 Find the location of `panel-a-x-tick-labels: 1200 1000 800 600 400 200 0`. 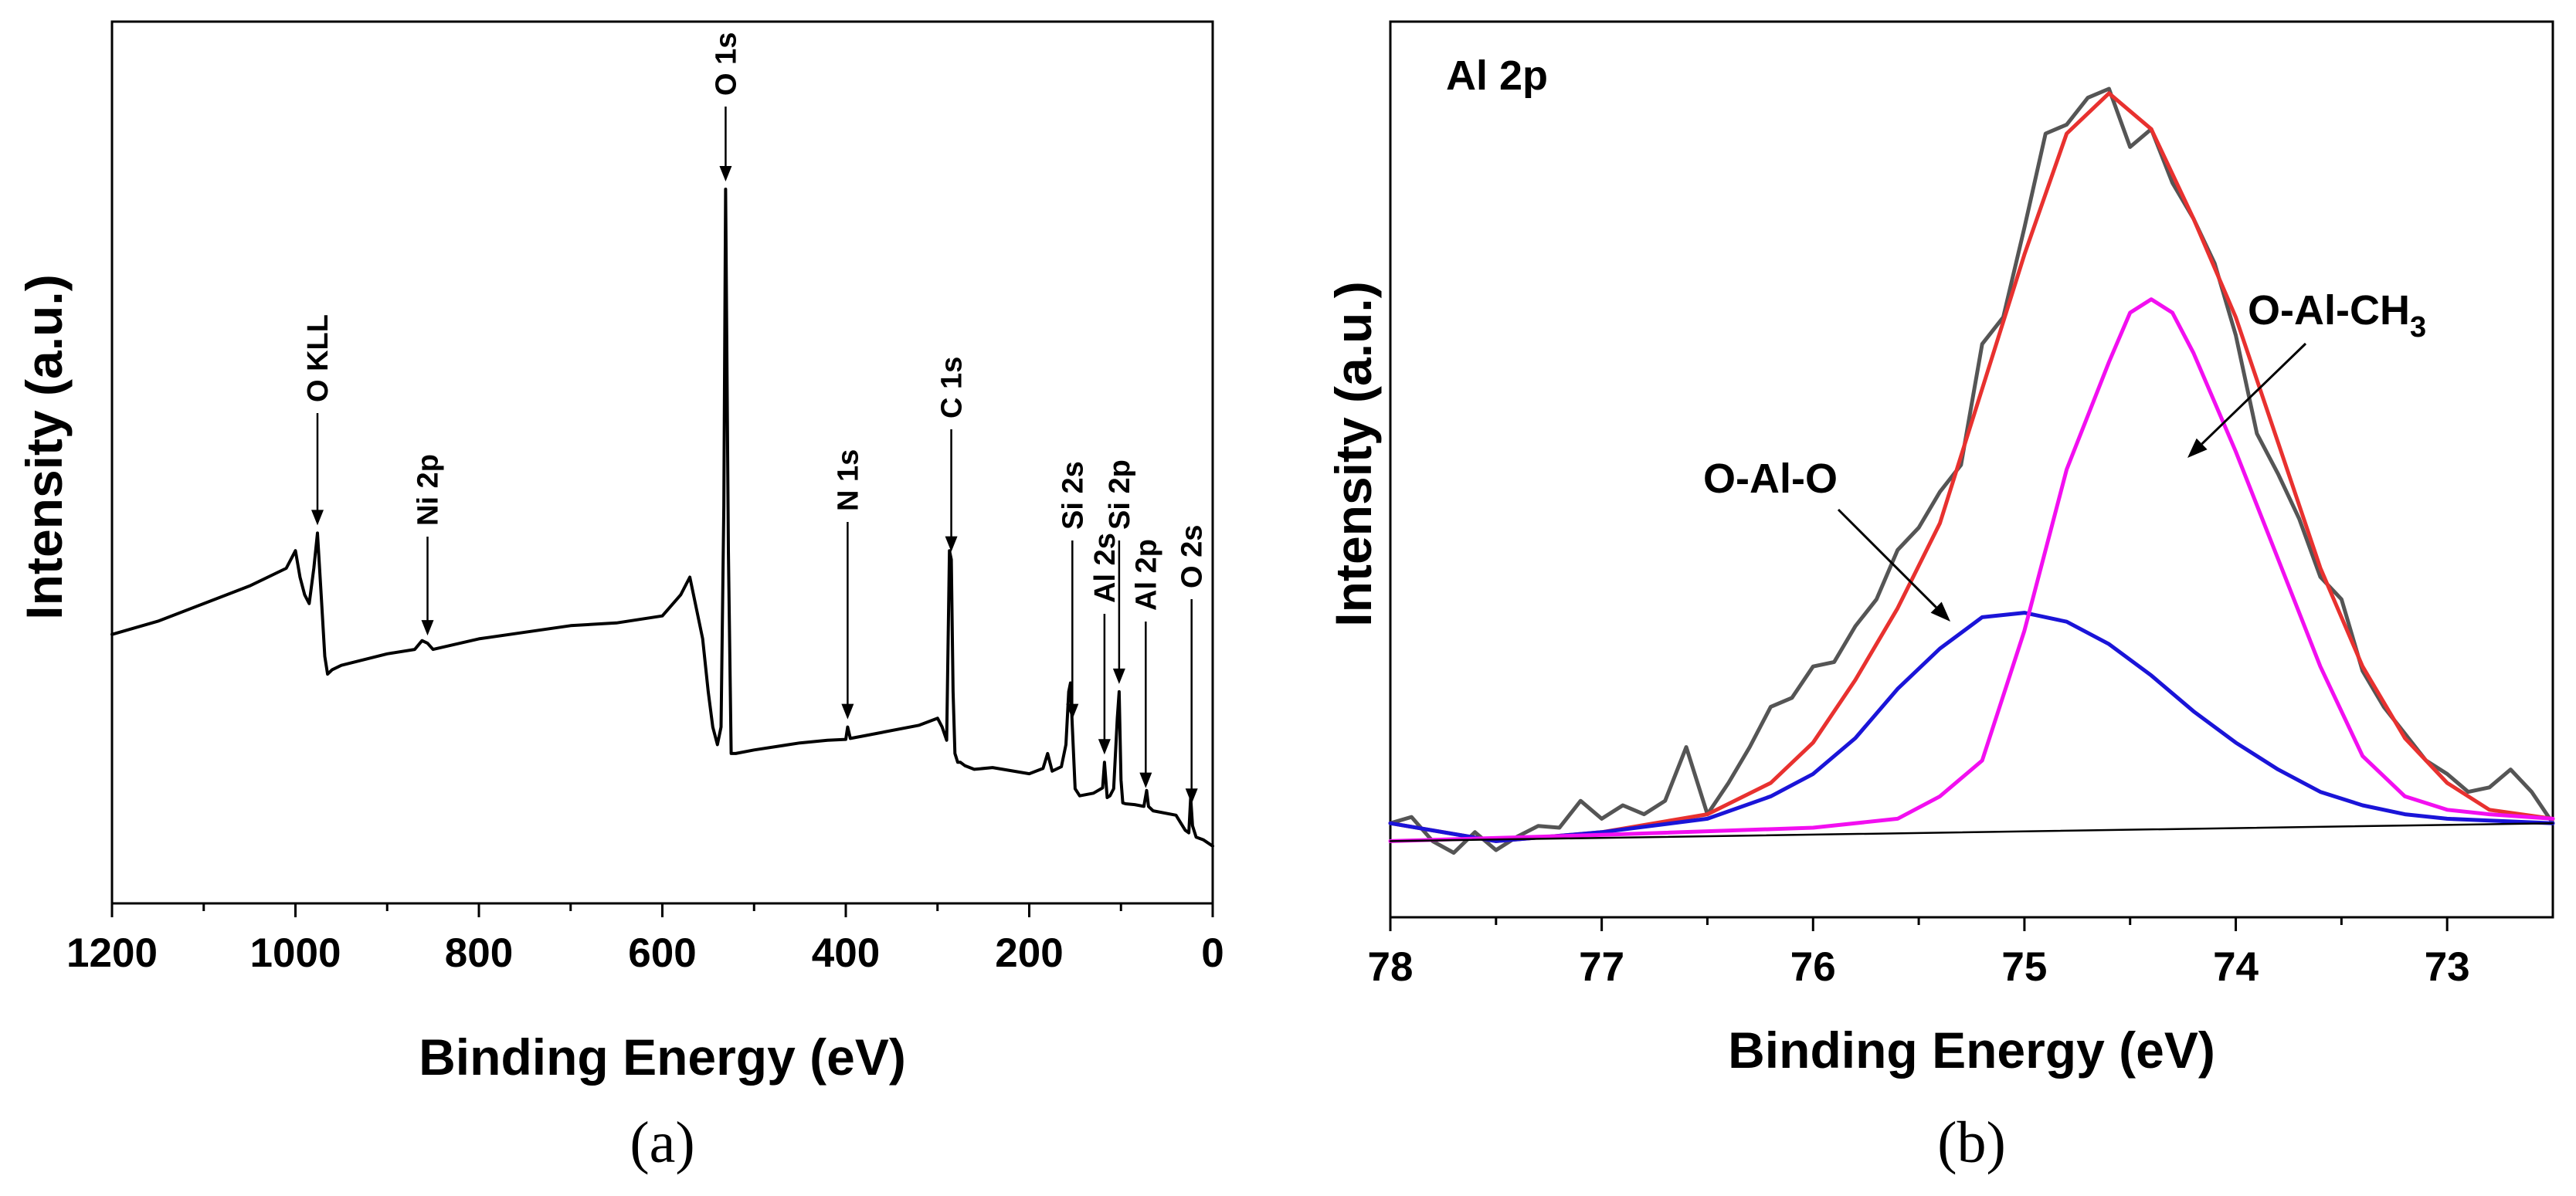

panel-a-x-tick-labels: 1200 1000 800 600 400 200 0 is located at coordinates (645, 953).